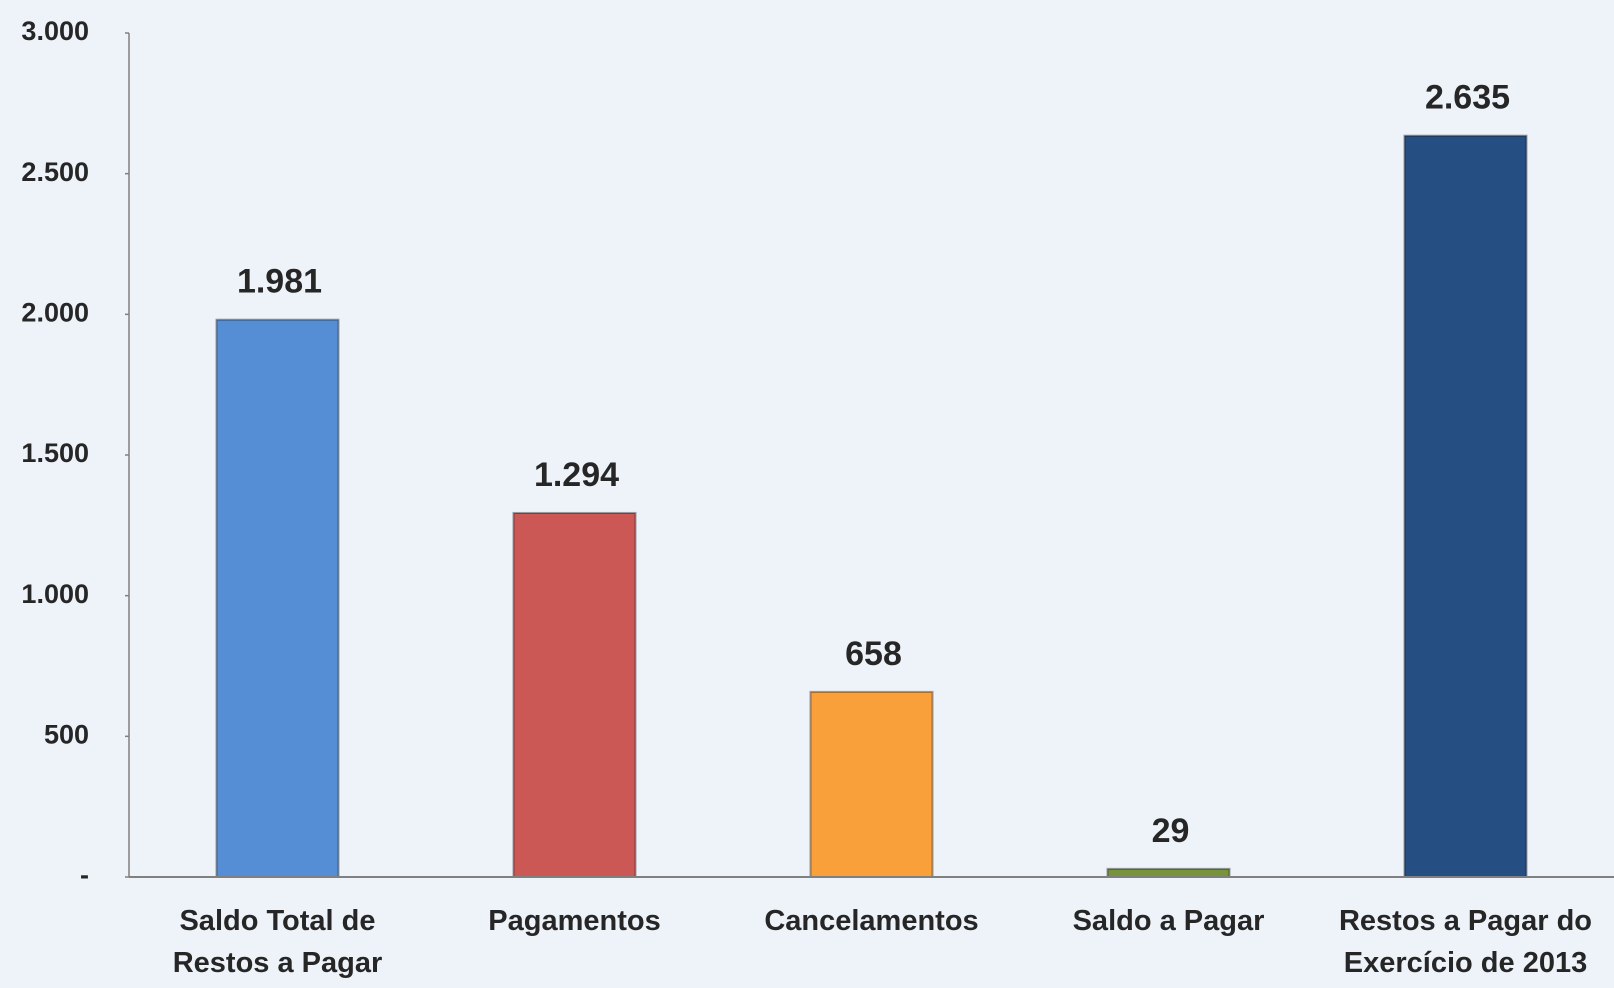 Image resolution: width=1614 pixels, height=988 pixels. What do you see at coordinates (55, 453) in the screenshot?
I see `y-tick-label: 1.500` at bounding box center [55, 453].